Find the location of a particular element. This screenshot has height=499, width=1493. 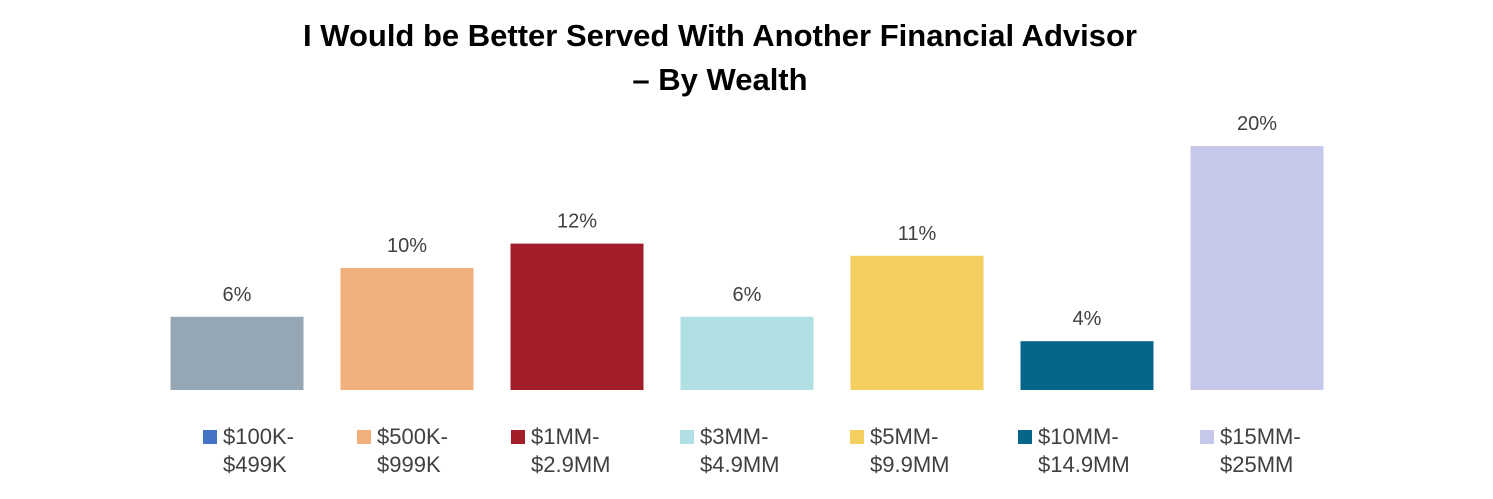

data-label-7: 20% is located at coordinates (1257, 124).